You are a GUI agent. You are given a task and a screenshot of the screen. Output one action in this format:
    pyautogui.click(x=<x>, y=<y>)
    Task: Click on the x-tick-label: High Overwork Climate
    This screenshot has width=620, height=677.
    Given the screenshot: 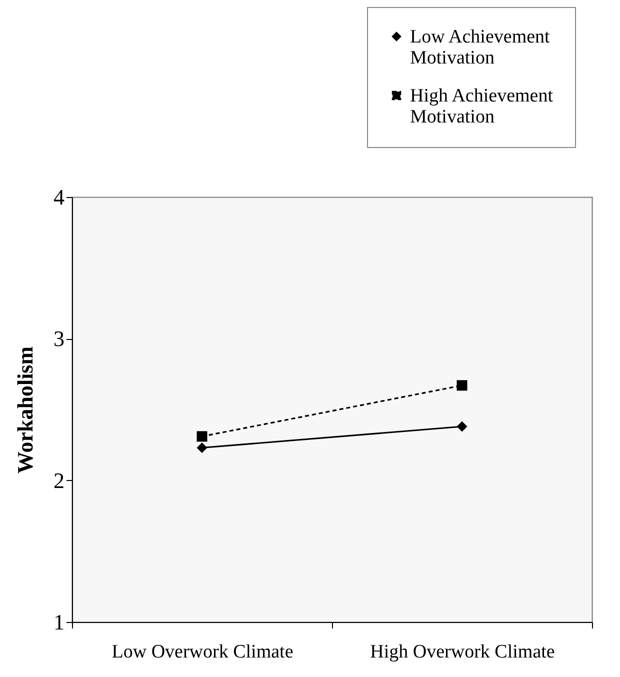 What is the action you would take?
    pyautogui.click(x=462, y=652)
    